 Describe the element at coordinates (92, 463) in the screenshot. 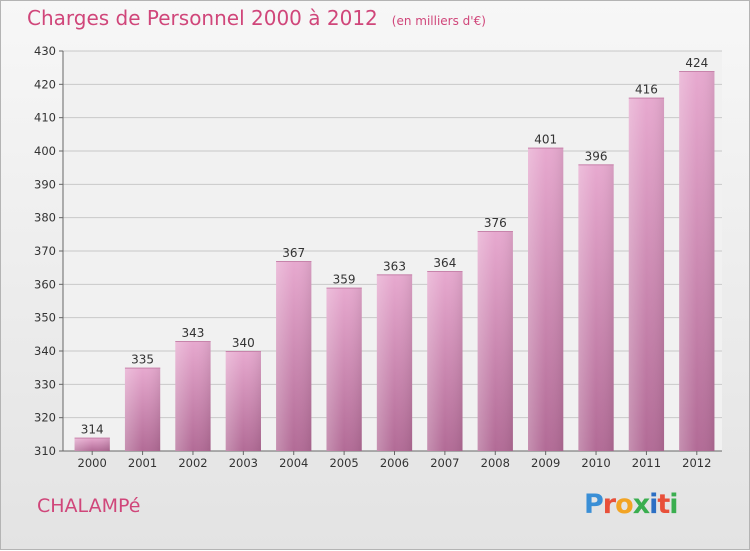

I see `x-tick-label-2000: 2000` at that location.